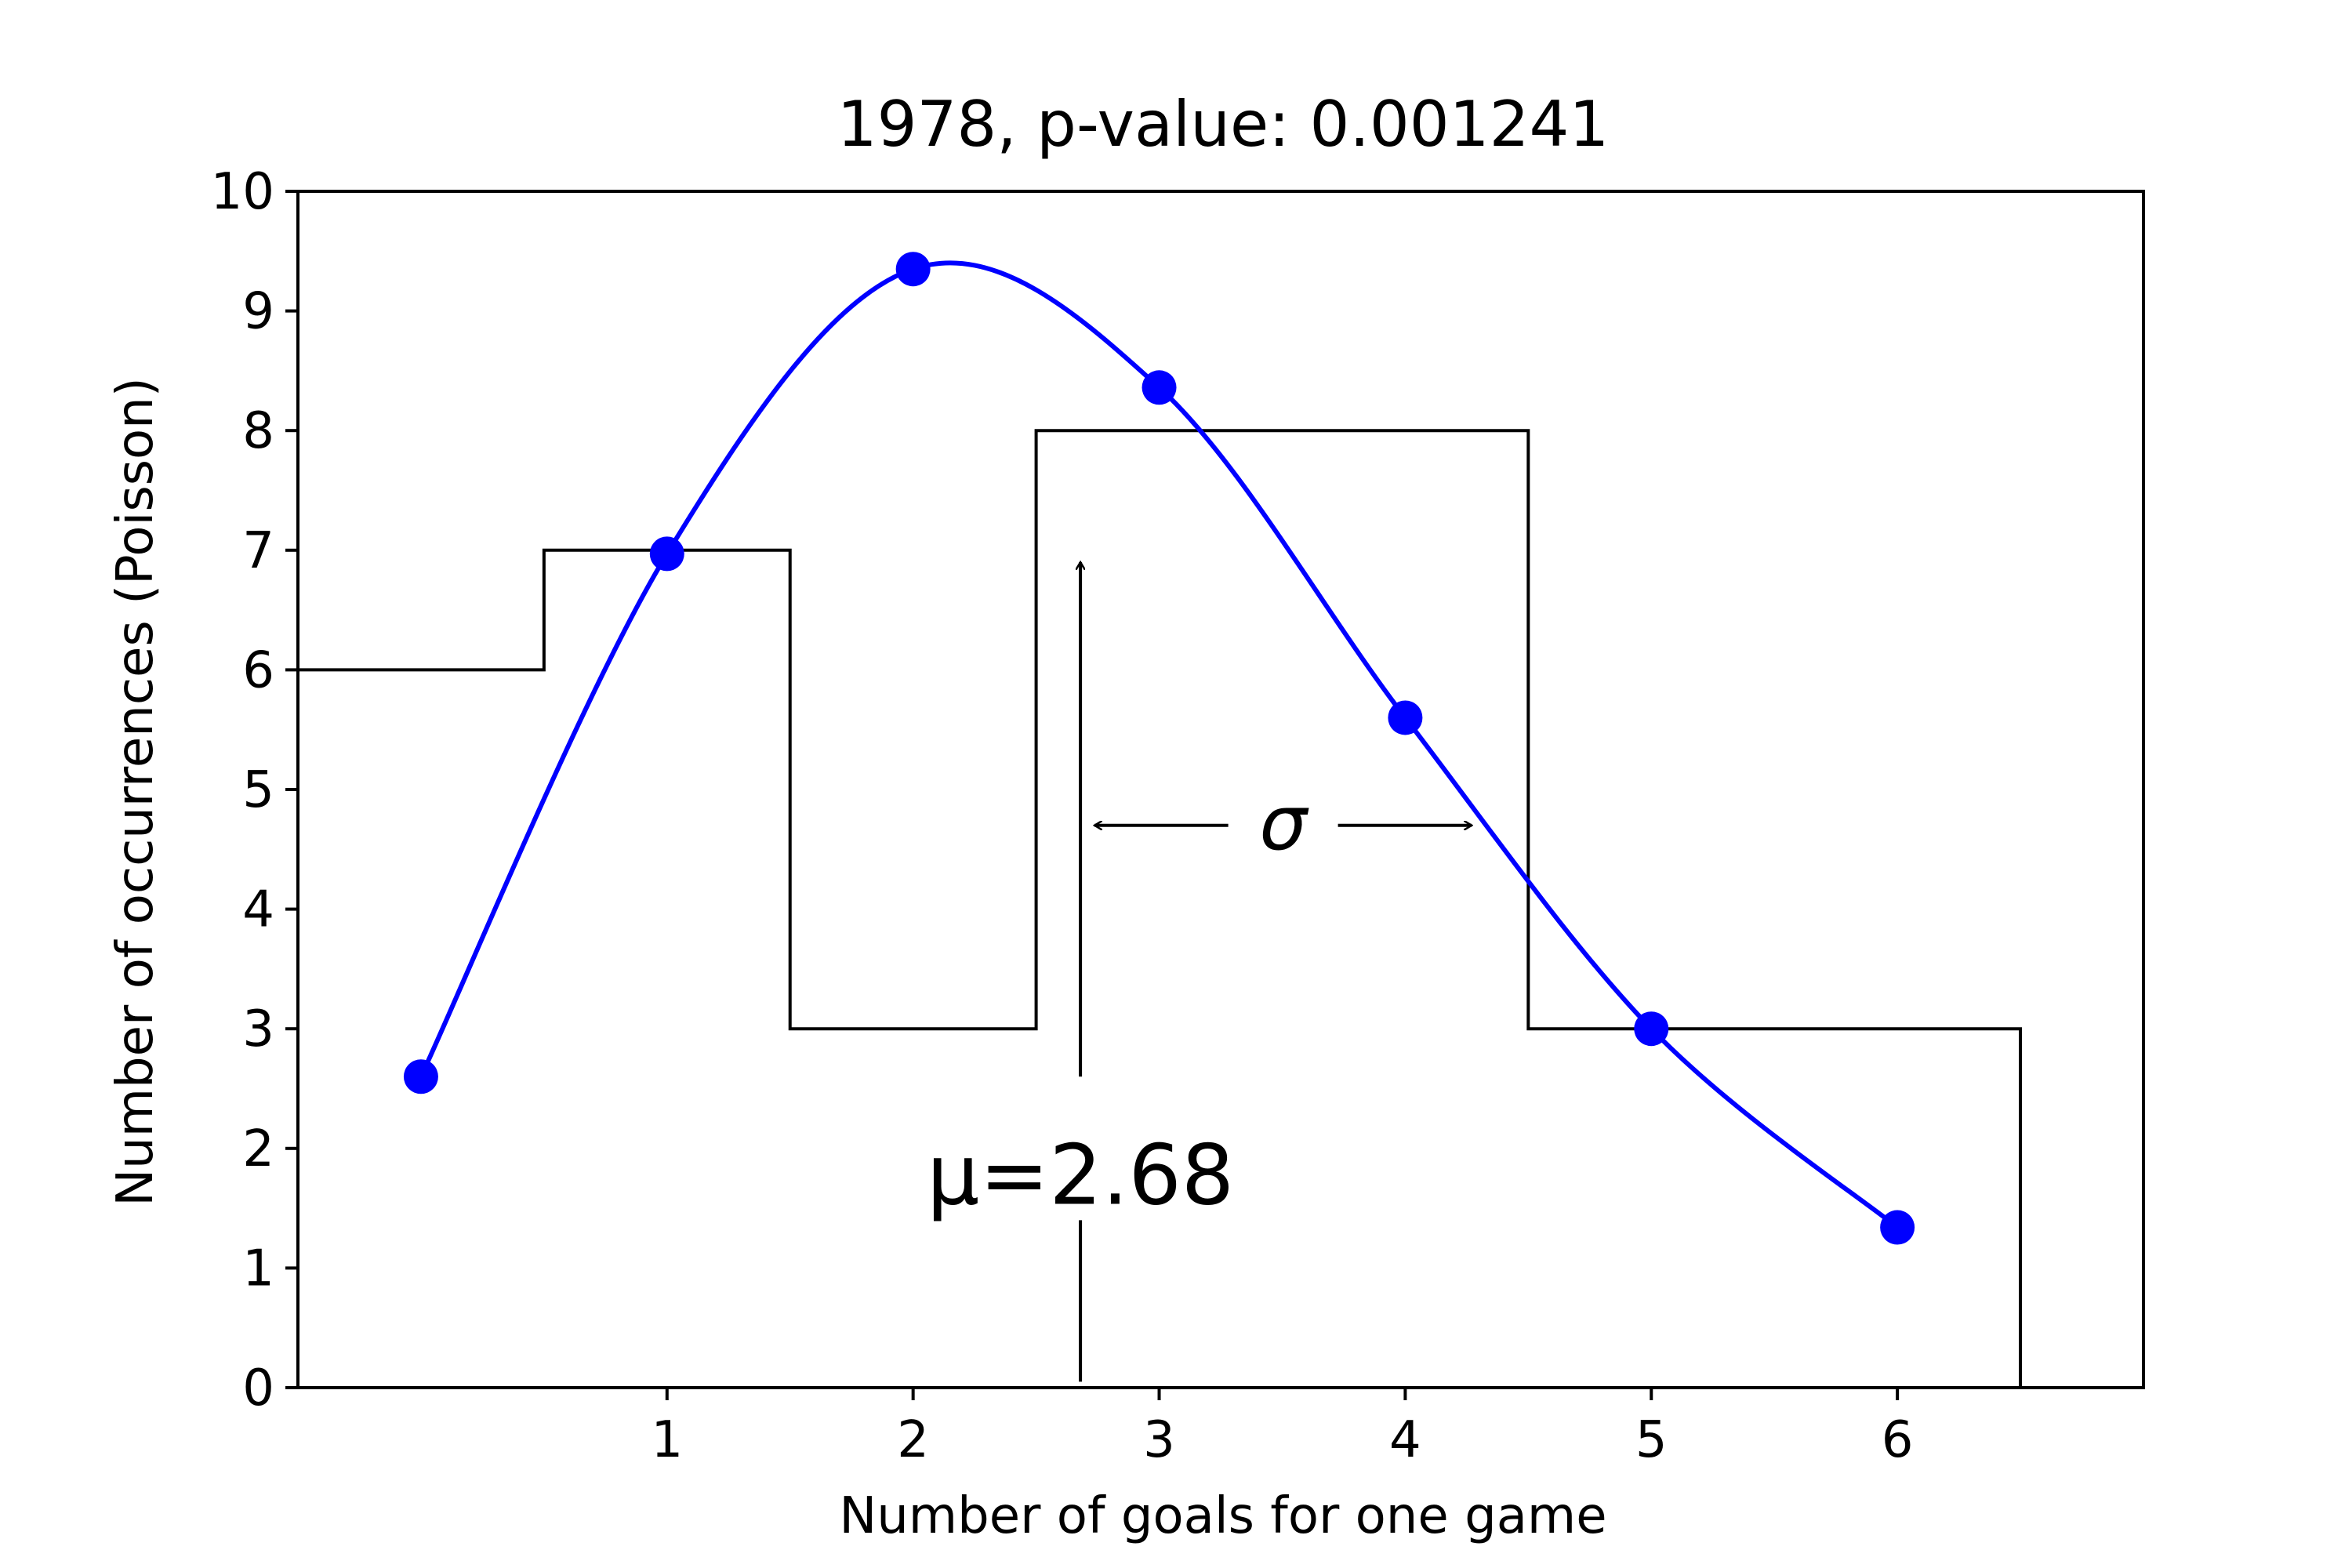 The width and height of the screenshot is (2352, 1568). I want to click on y-tick-label: 9, so click(258, 312).